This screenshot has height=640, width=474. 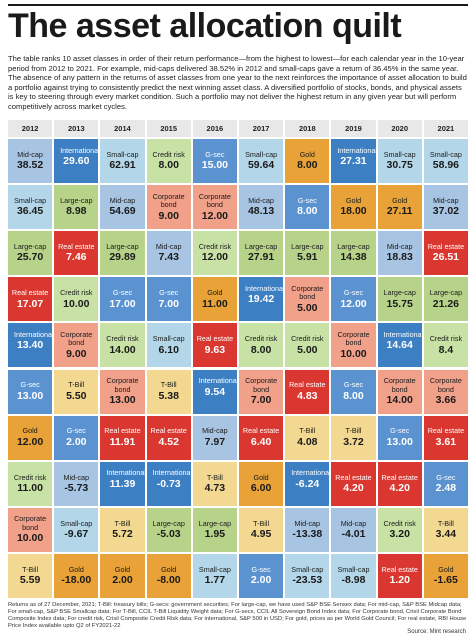 What do you see at coordinates (261, 257) in the screenshot?
I see `cell-return-value: 27.91` at bounding box center [261, 257].